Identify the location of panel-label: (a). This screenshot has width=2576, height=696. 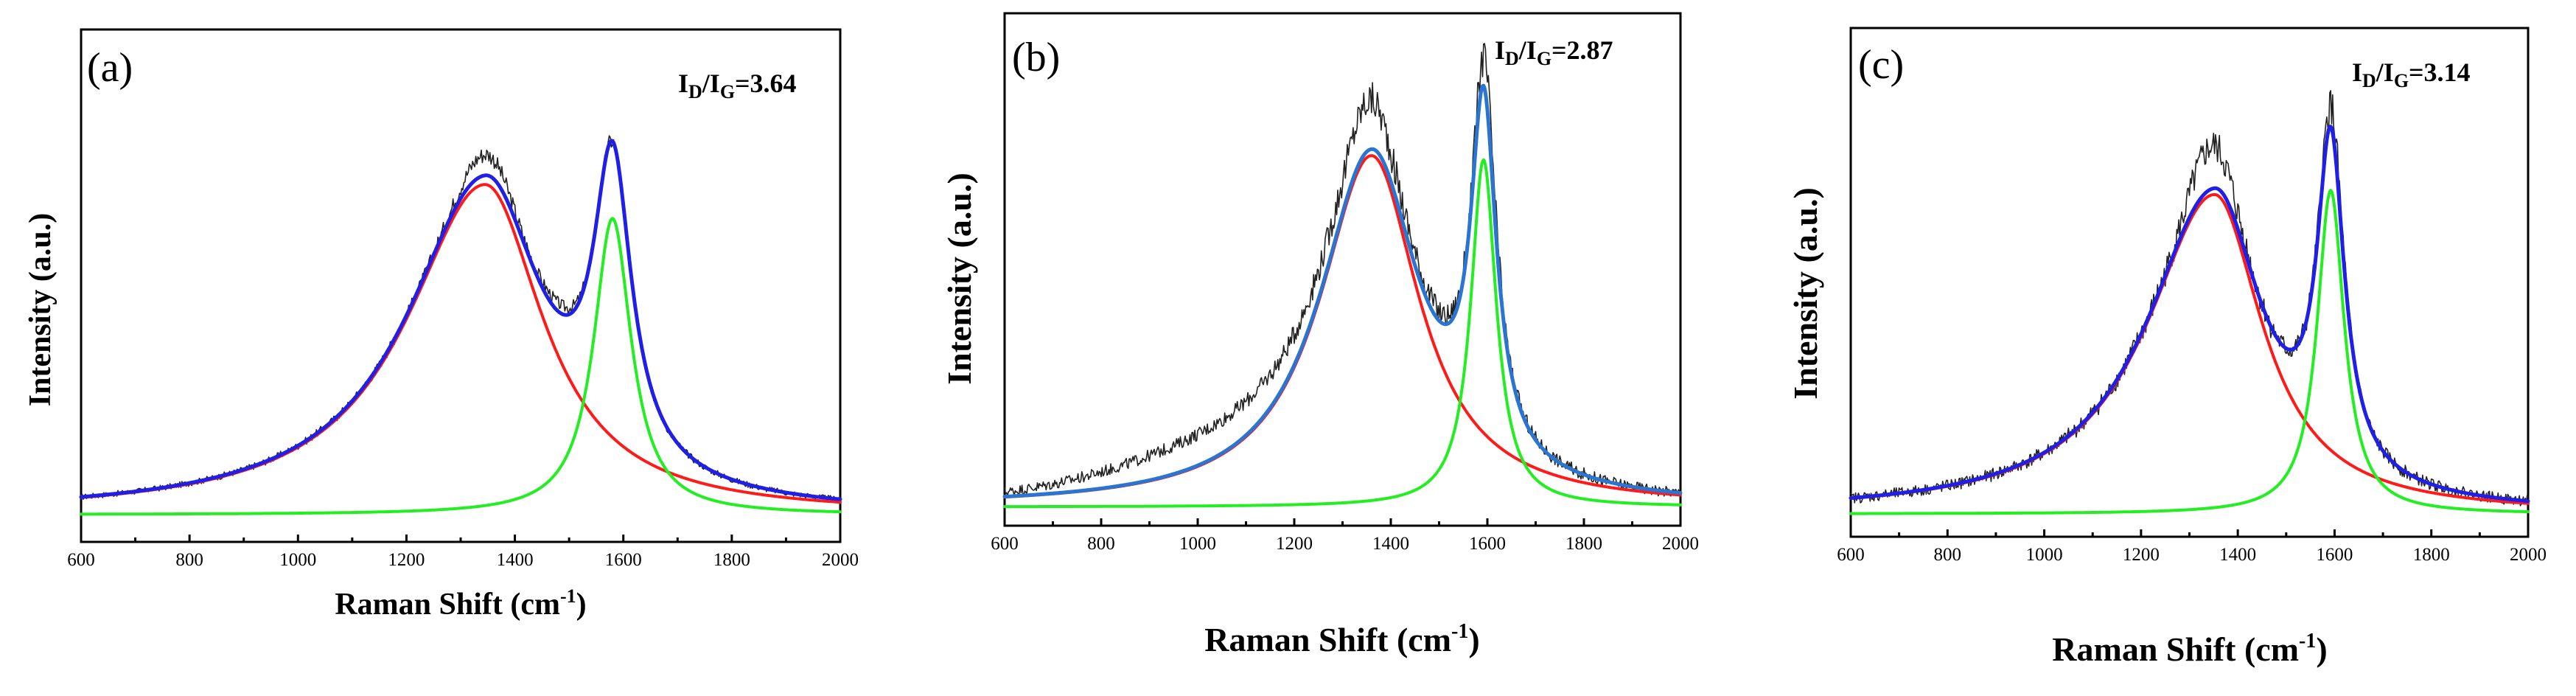
(110, 68).